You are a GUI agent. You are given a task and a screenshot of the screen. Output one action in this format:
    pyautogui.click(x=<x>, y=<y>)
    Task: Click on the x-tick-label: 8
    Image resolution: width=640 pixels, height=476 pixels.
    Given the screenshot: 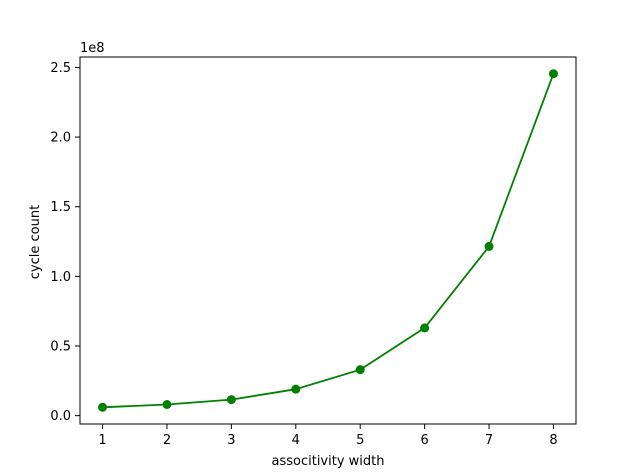 What is the action you would take?
    pyautogui.click(x=553, y=440)
    